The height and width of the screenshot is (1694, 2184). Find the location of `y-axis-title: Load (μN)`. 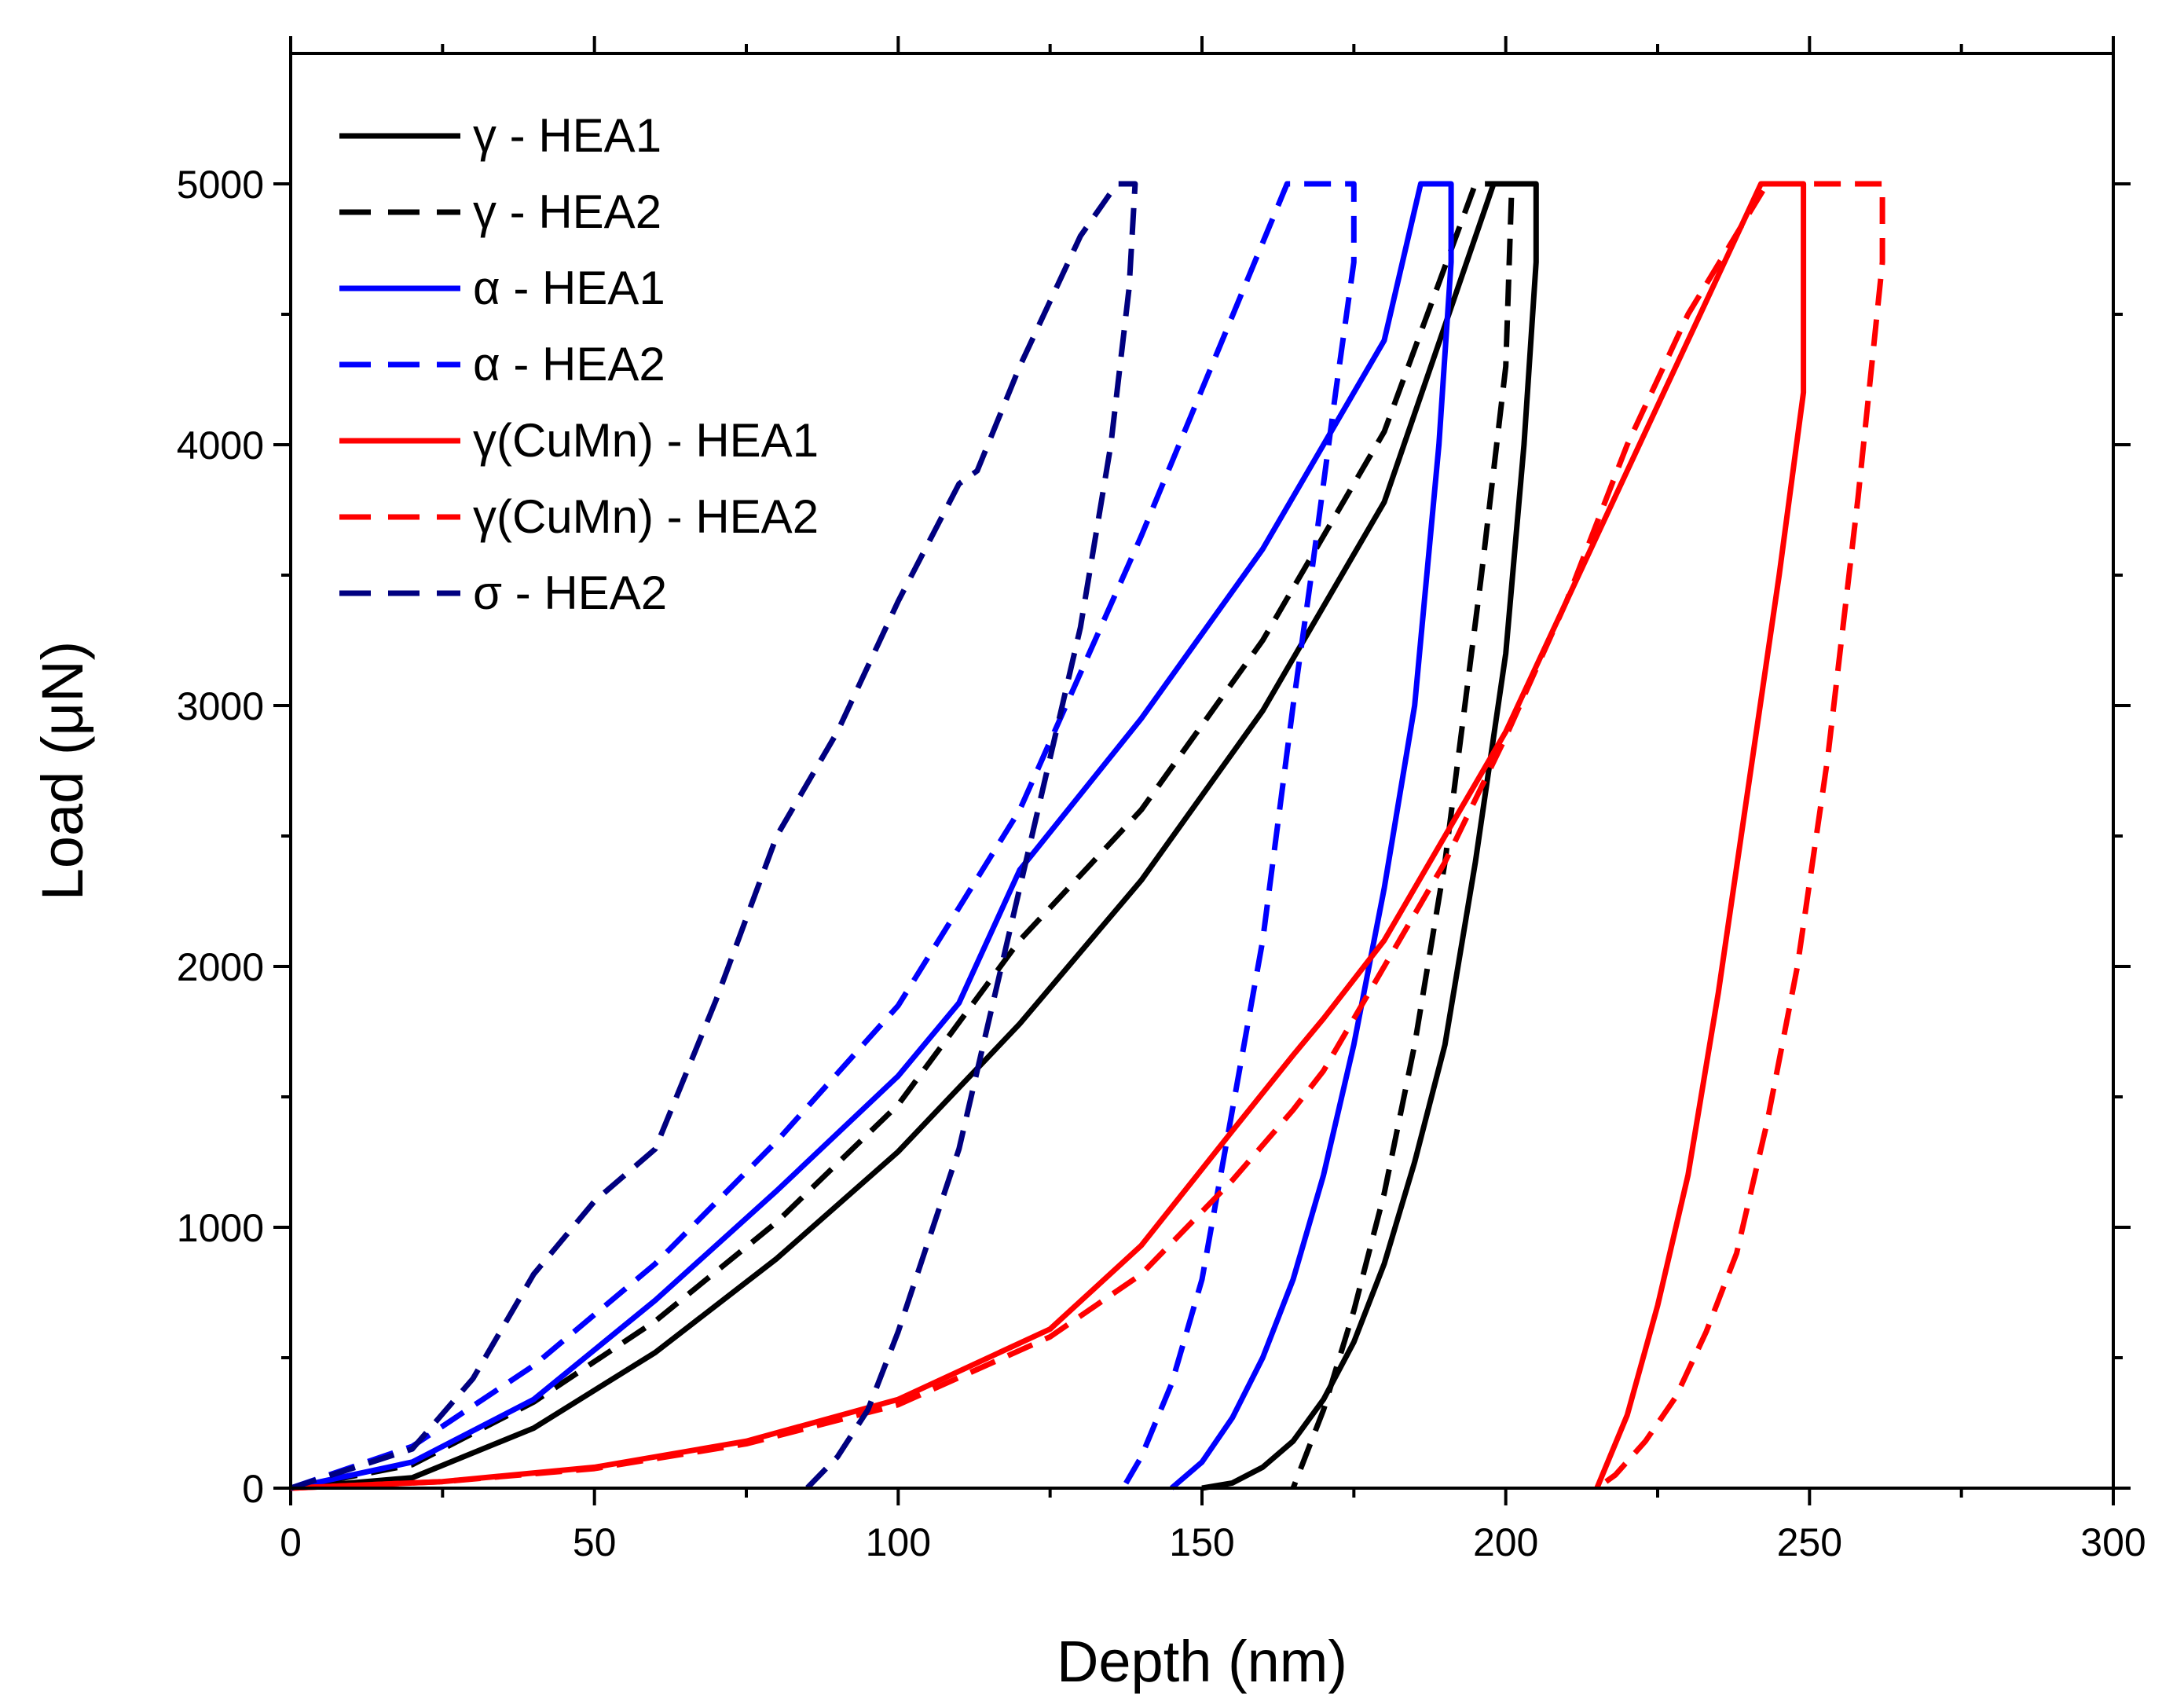

y-axis-title: Load (μN) is located at coordinates (62, 771).